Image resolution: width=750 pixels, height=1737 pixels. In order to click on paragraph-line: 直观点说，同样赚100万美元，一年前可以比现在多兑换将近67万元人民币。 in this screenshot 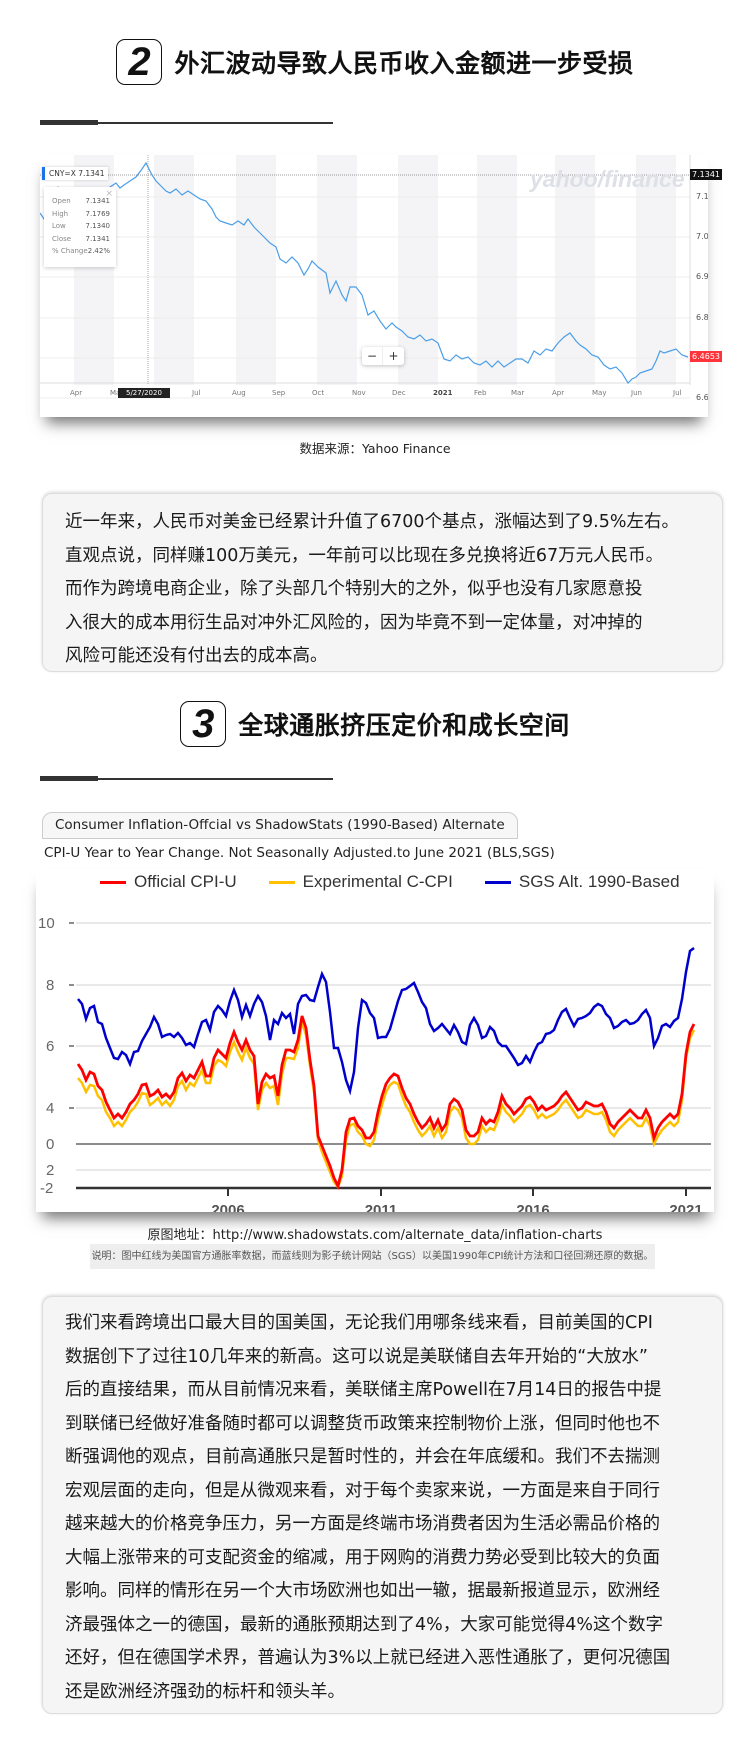, I will do `click(364, 555)`.